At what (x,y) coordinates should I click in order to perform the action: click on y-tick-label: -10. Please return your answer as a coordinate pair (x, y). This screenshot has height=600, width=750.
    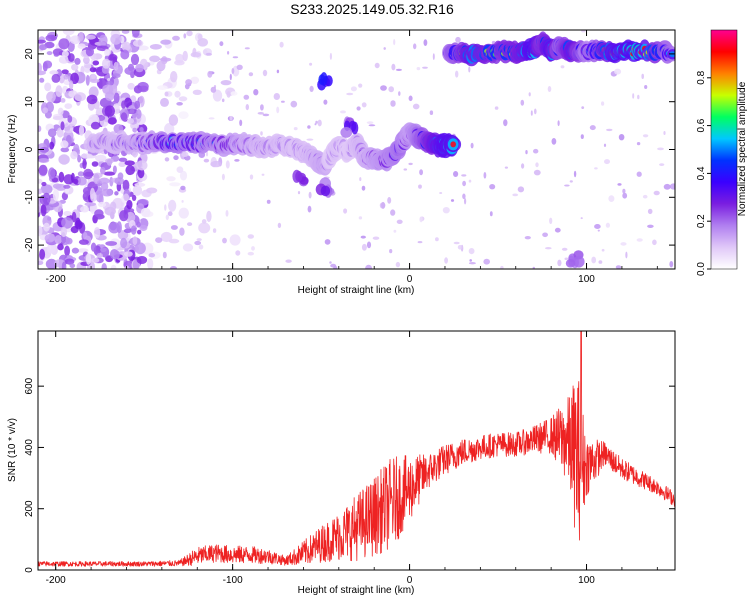
    Looking at the image, I should click on (29, 197).